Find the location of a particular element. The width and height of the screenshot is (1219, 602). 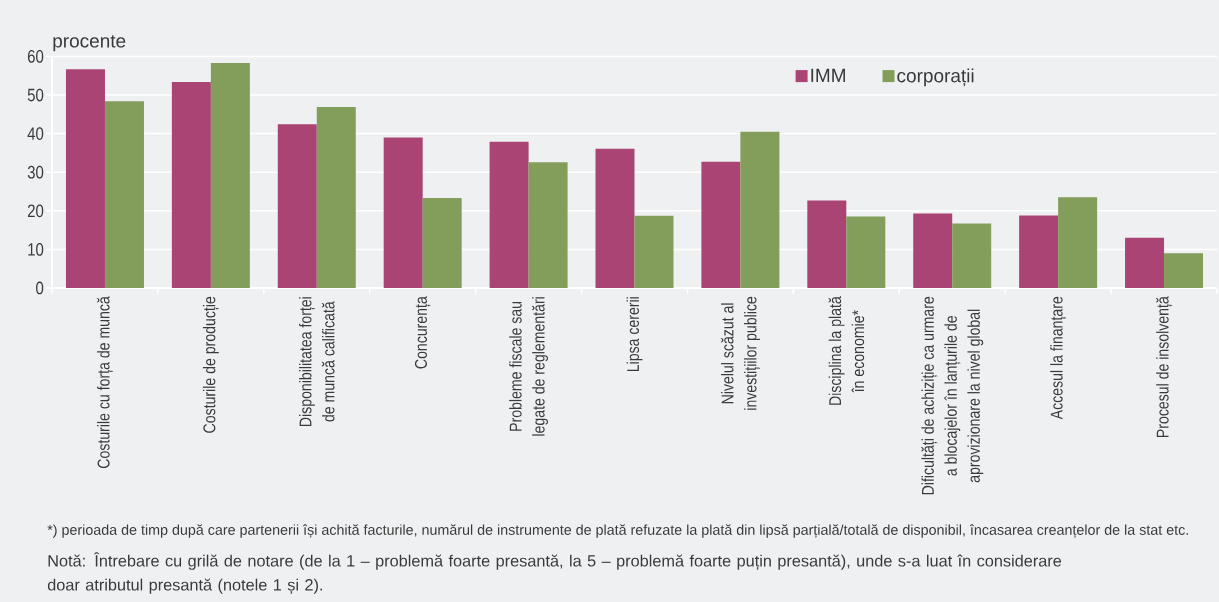

x-tick-label: Costurile cu forța de muncă is located at coordinates (105, 382).